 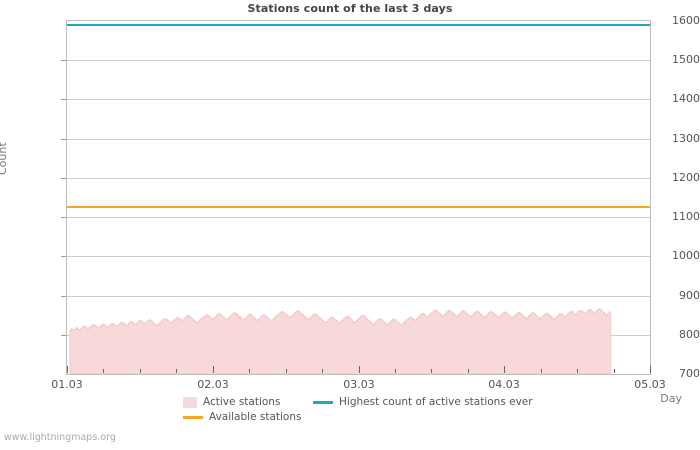 I want to click on highest-count-swatch, so click(x=323, y=402).